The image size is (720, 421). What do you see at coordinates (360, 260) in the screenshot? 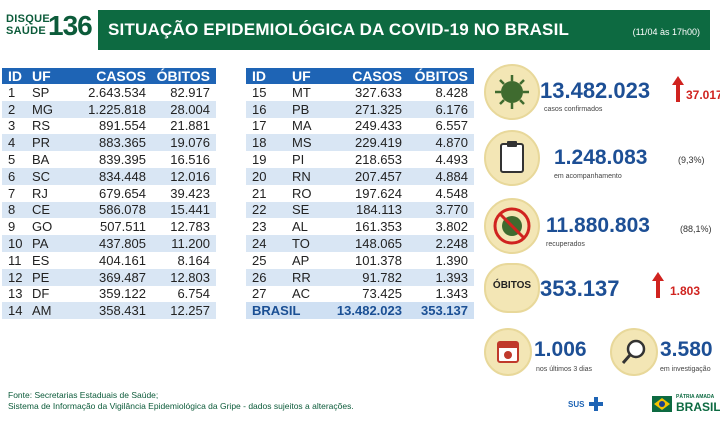
I see `table-row: 25 AP 101.378 1.390` at bounding box center [360, 260].